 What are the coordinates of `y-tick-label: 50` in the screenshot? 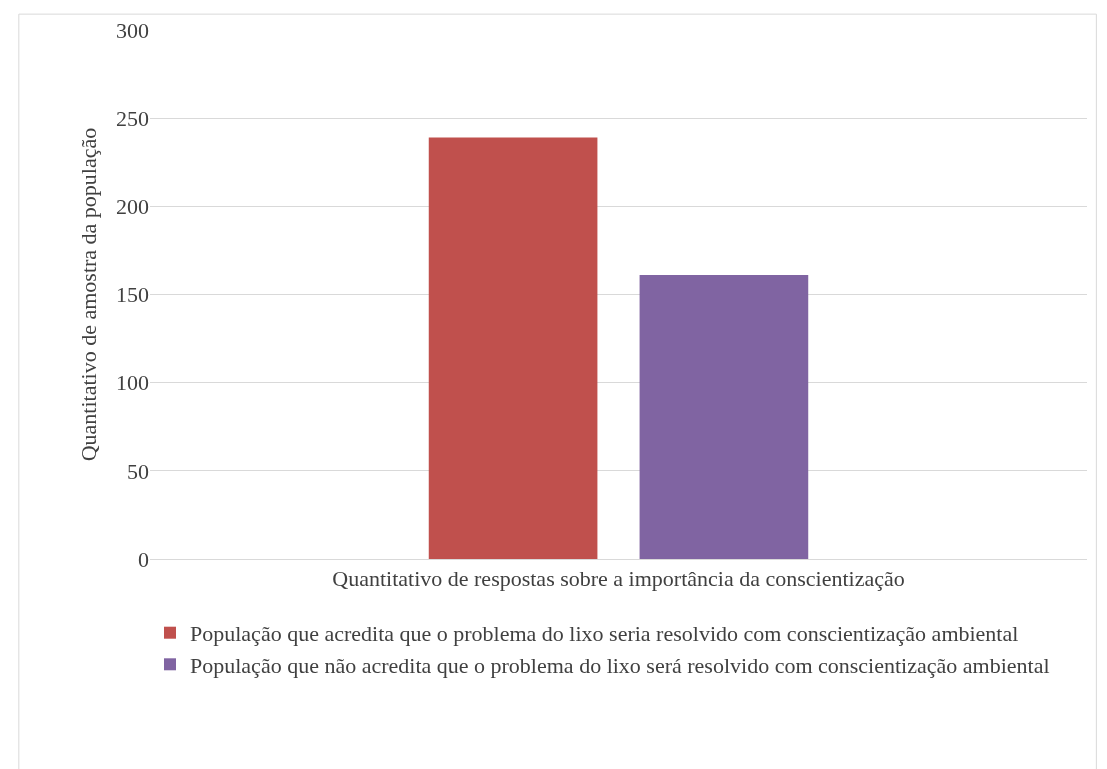 It's located at (138, 471).